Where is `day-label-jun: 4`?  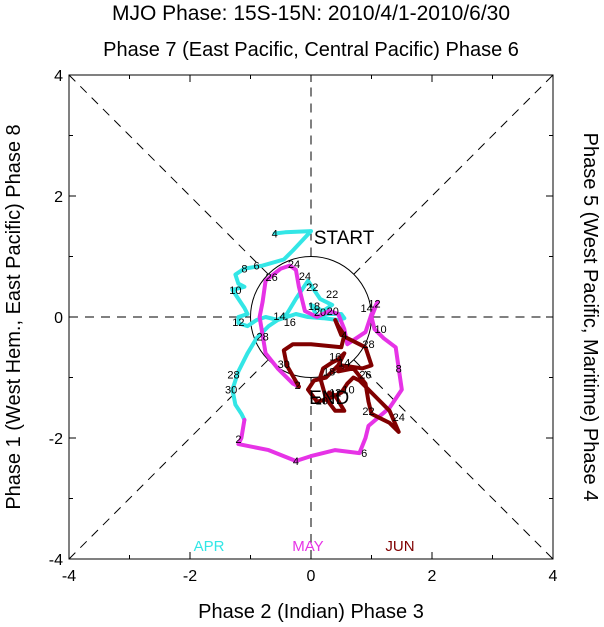 day-label-jun: 4 is located at coordinates (344, 336).